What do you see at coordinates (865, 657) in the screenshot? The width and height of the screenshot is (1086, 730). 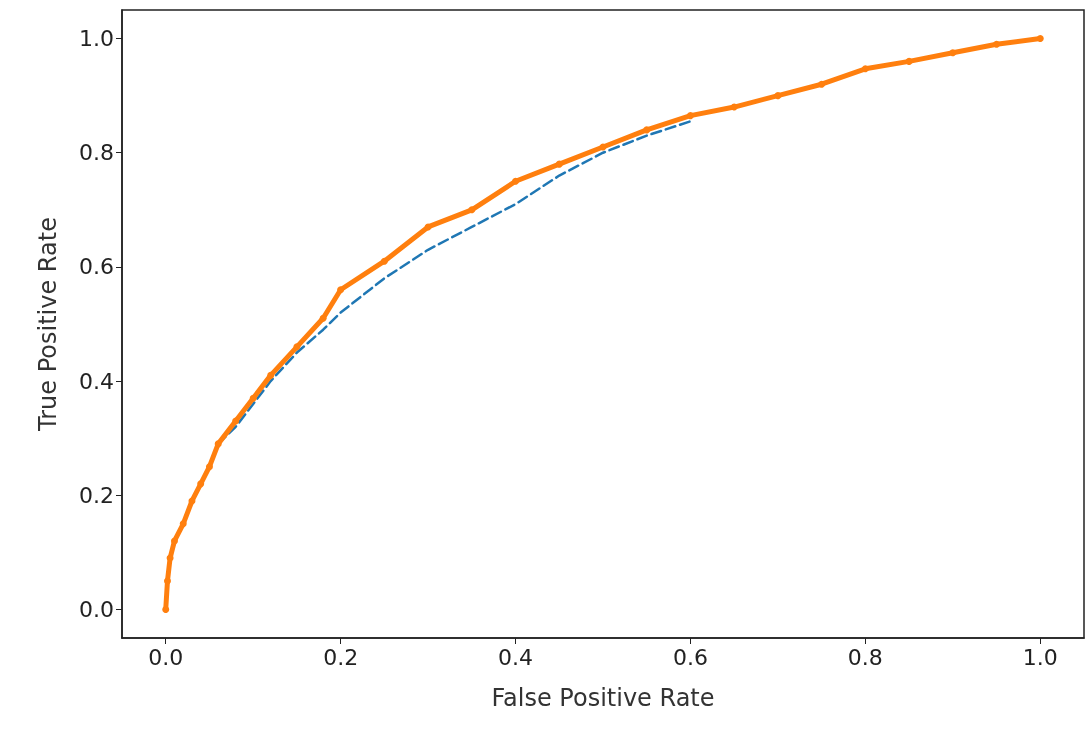 I see `x-tick-label: 0.8` at bounding box center [865, 657].